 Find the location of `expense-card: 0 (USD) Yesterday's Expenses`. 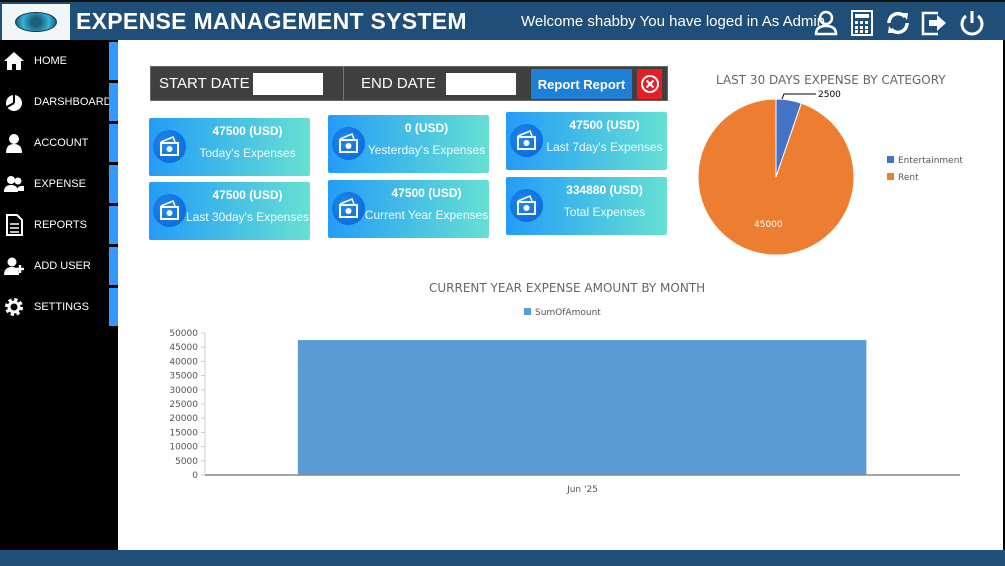

expense-card: 0 (USD) Yesterday's Expenses is located at coordinates (408, 144).